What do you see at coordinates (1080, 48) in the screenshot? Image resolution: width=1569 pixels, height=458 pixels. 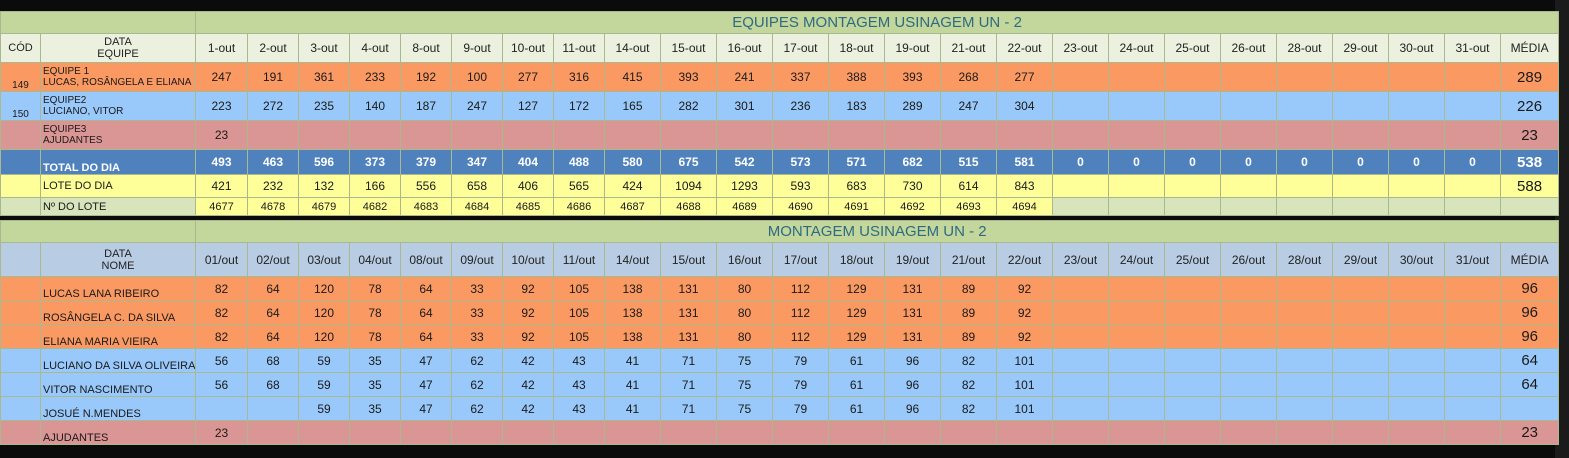 I see `date-header: 23-out` at bounding box center [1080, 48].